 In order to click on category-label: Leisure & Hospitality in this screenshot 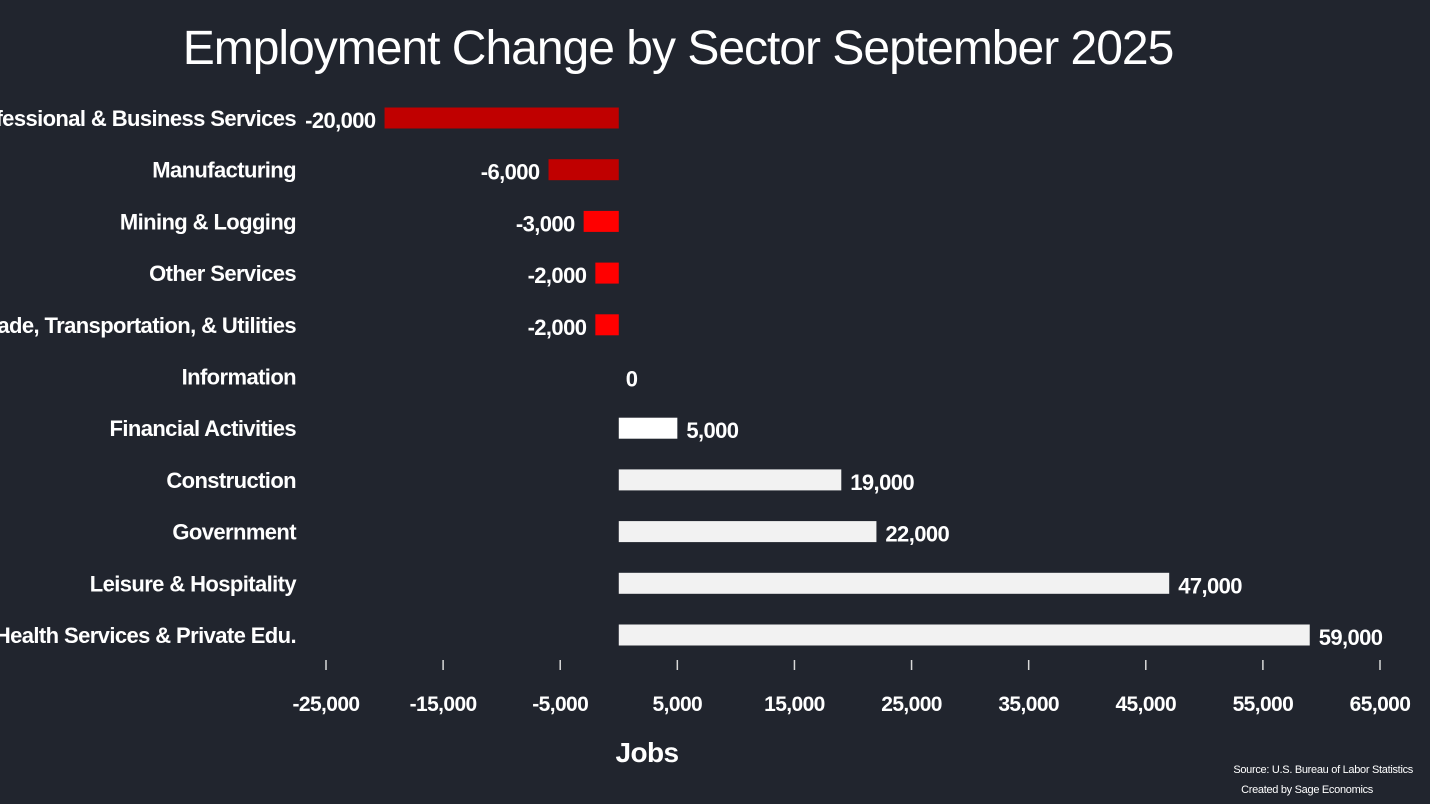, I will do `click(194, 583)`.